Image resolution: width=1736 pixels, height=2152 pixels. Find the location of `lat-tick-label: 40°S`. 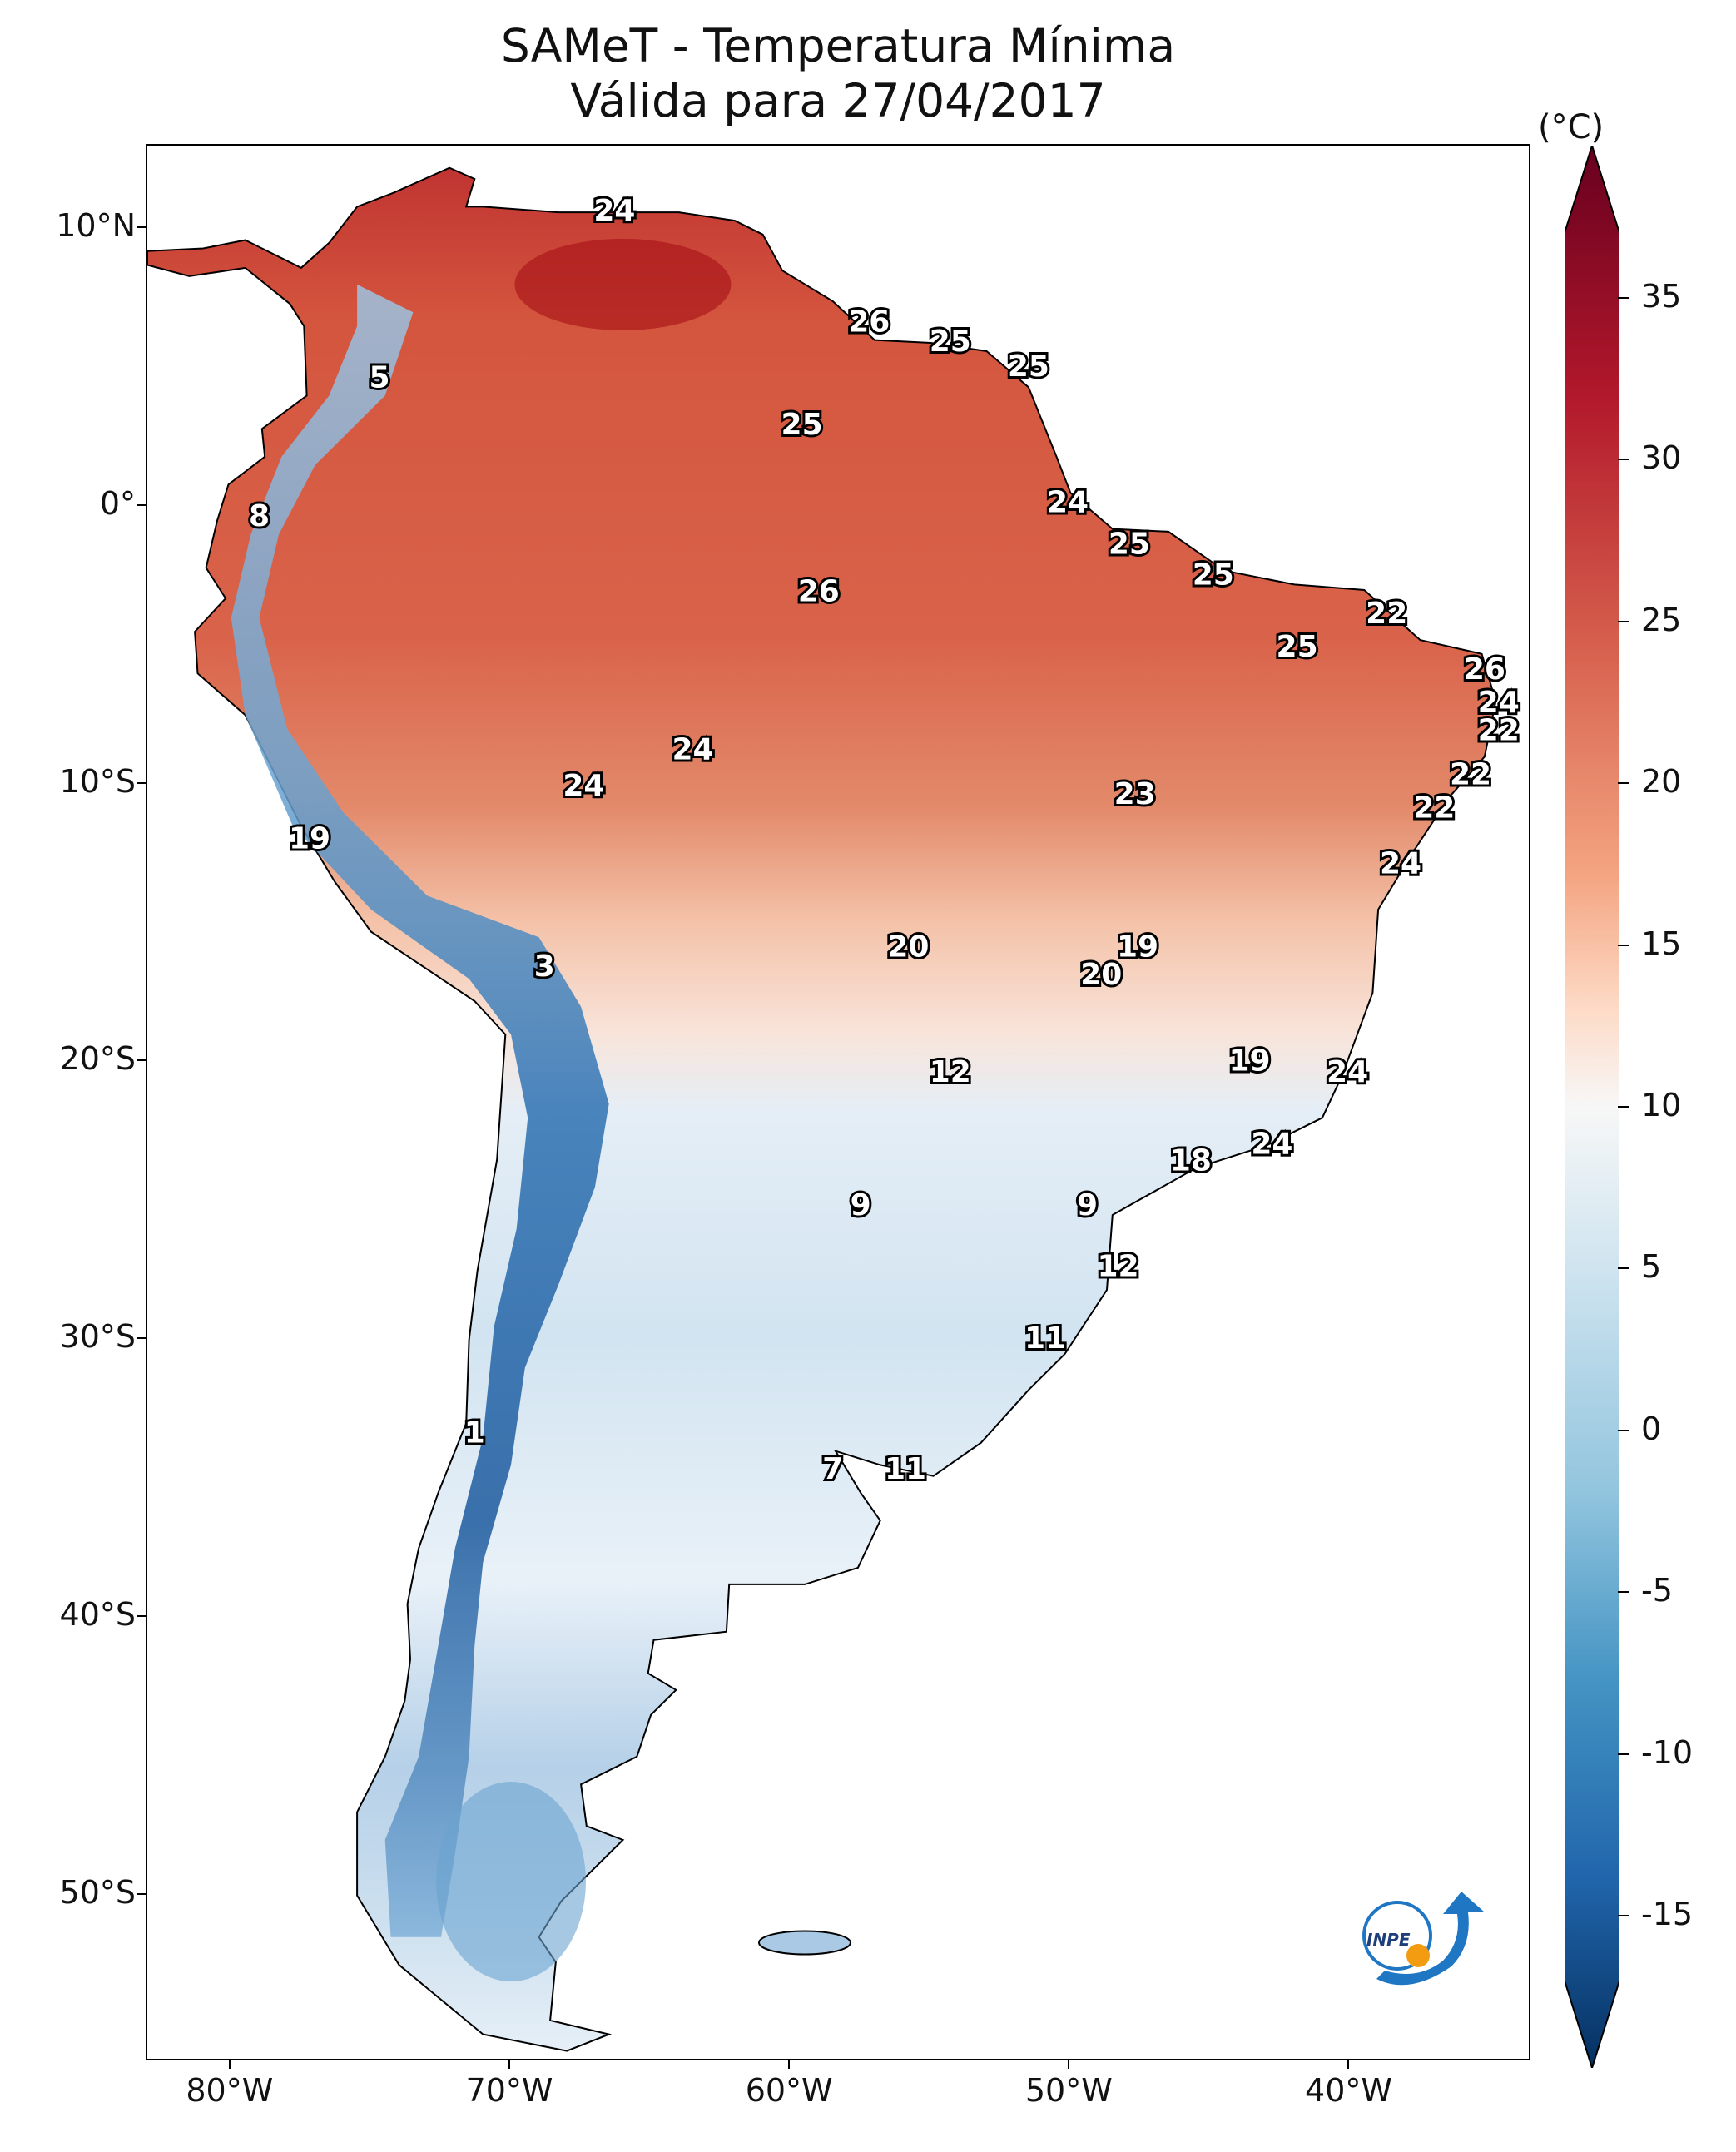

lat-tick-label: 40°S is located at coordinates (97, 1614).